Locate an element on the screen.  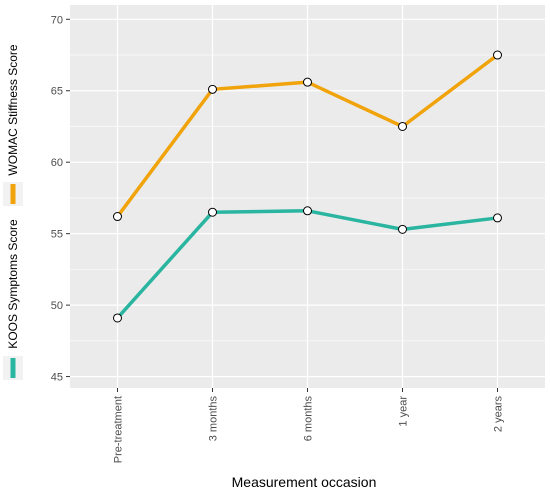
y-axis: 45 50 55 60 65 70 is located at coordinates (60, 199).